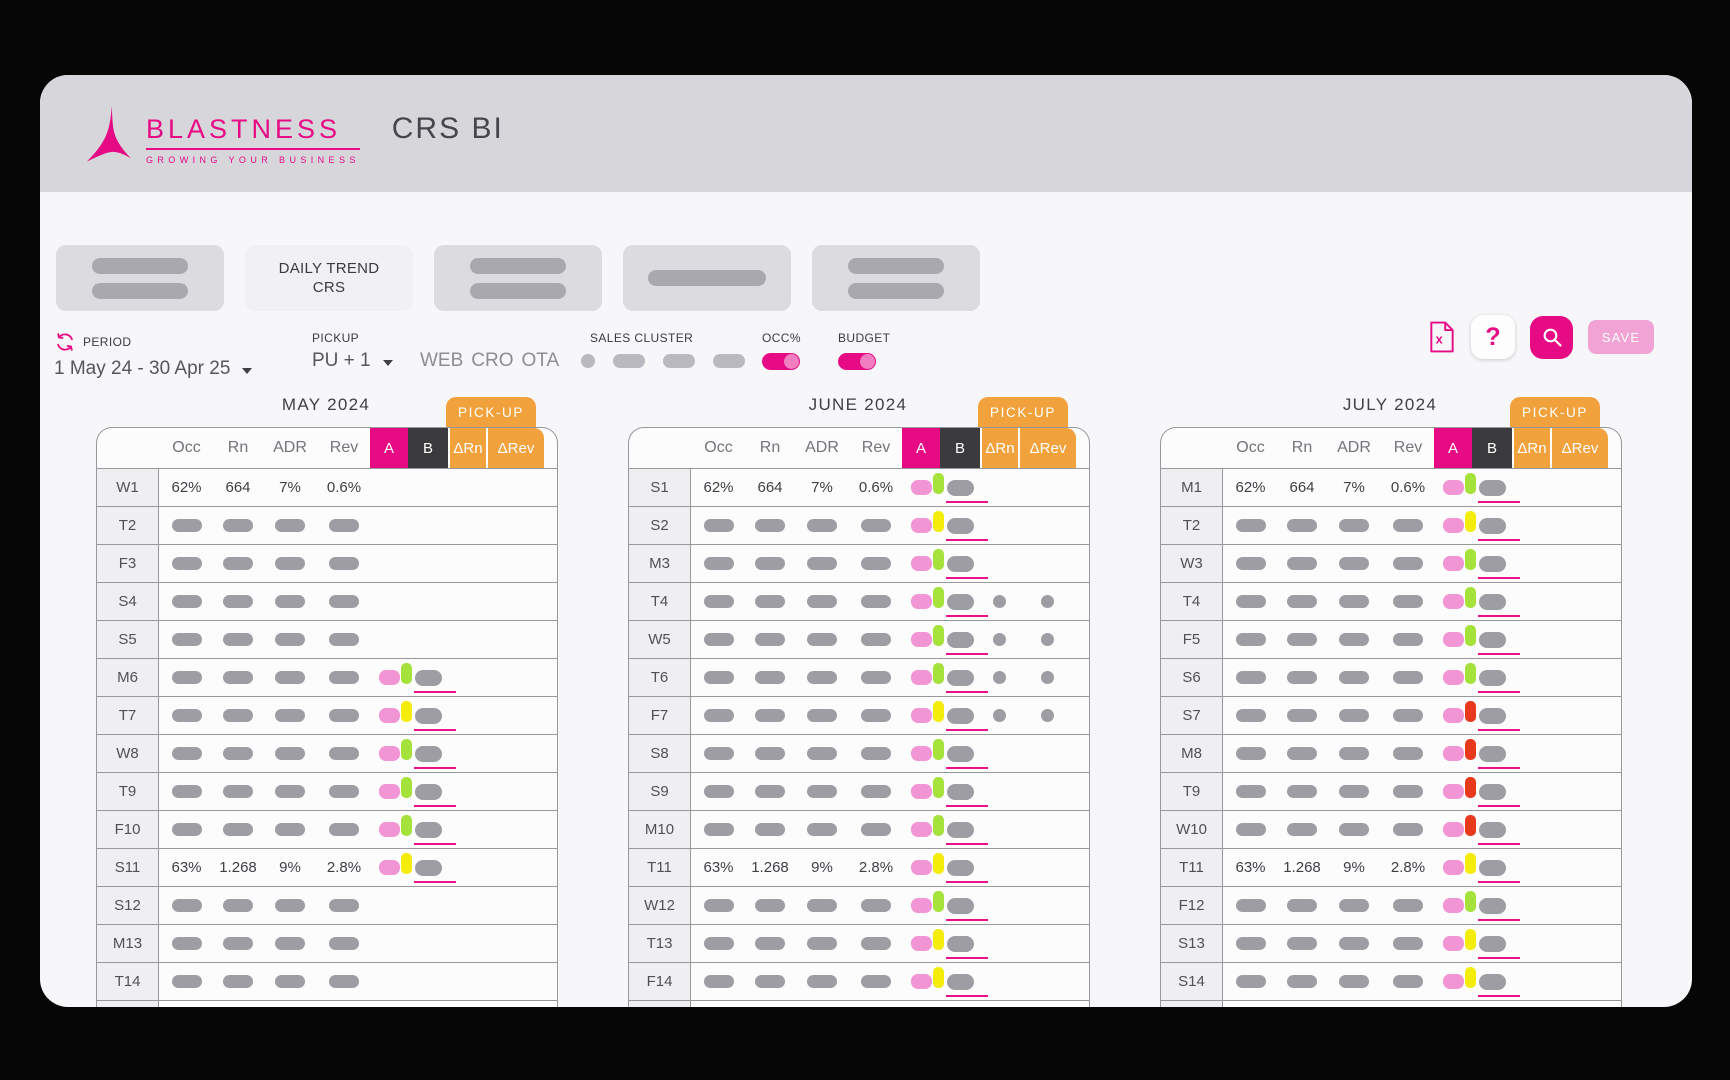 The width and height of the screenshot is (1730, 1080). What do you see at coordinates (327, 601) in the screenshot?
I see `table-row: S4` at bounding box center [327, 601].